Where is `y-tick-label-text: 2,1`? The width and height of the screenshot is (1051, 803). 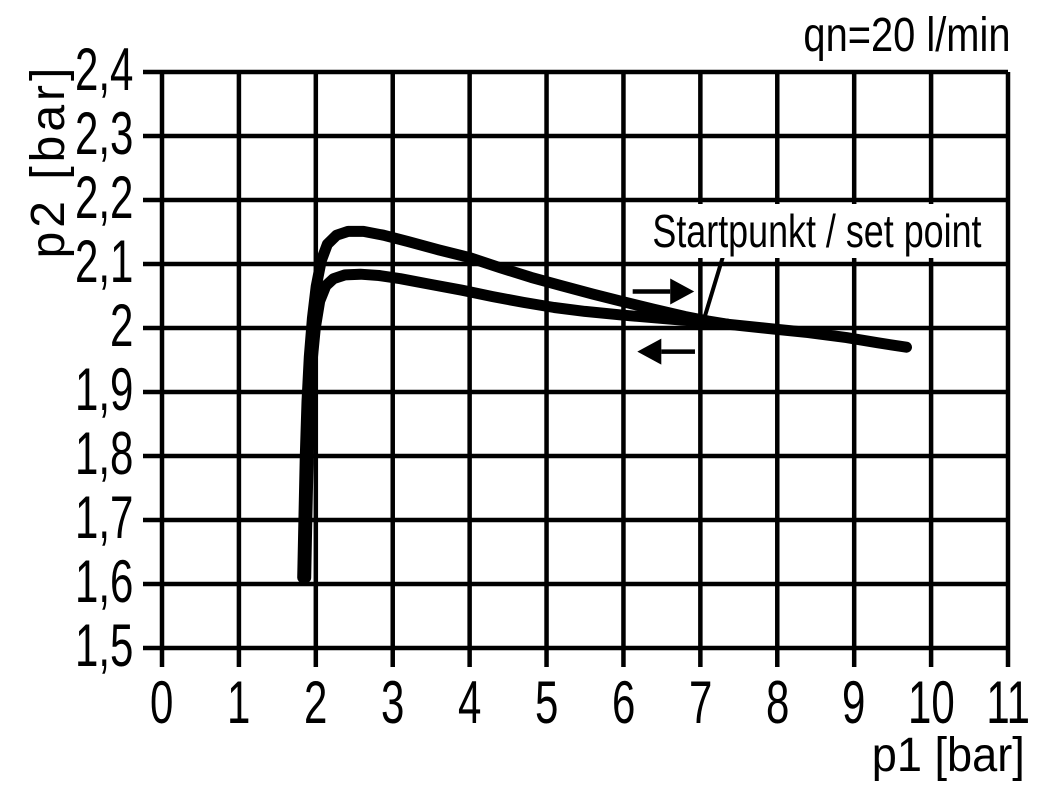 y-tick-label-text: 2,1 is located at coordinates (103, 261).